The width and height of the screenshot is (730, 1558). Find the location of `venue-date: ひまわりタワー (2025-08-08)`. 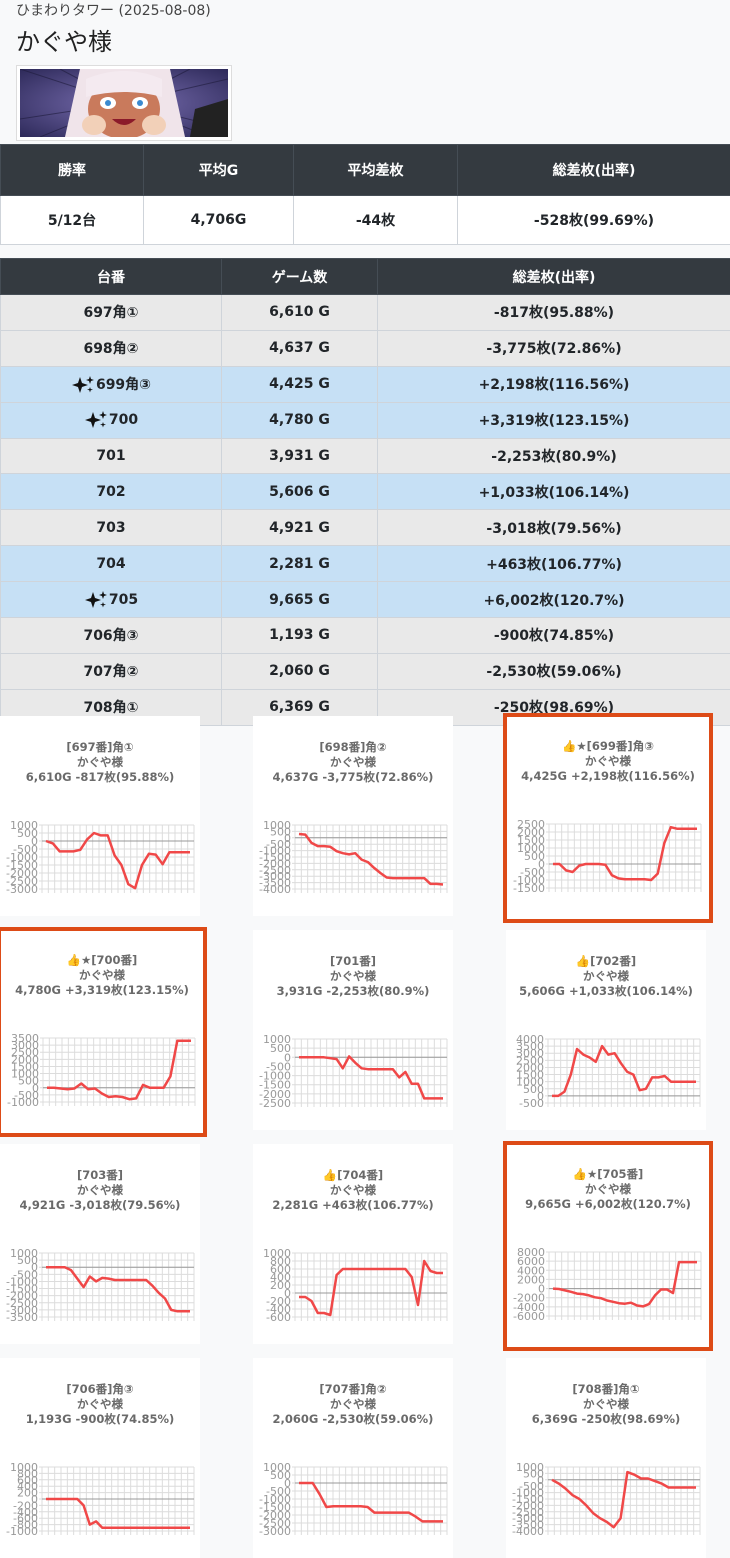

venue-date: ひまわりタワー (2025-08-08) is located at coordinates (113, 11).